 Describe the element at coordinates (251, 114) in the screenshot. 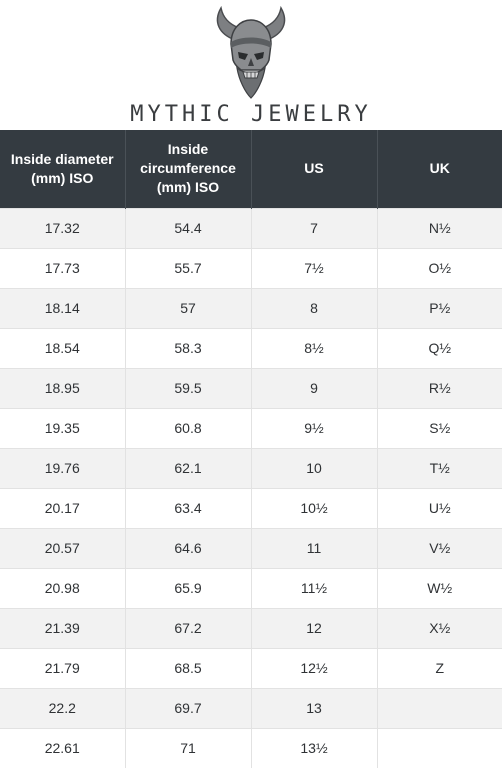

I see `brand-name: MYTHIC JEWELRY` at that location.